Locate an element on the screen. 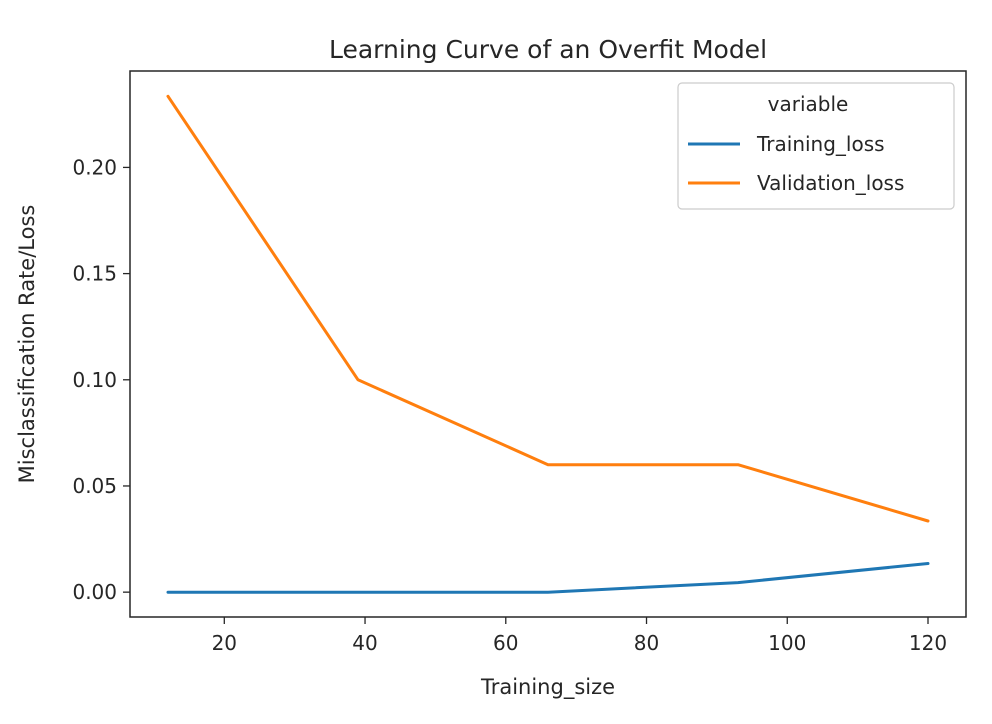 Image resolution: width=992 pixels, height=724 pixels. legend-box is located at coordinates (816, 146).